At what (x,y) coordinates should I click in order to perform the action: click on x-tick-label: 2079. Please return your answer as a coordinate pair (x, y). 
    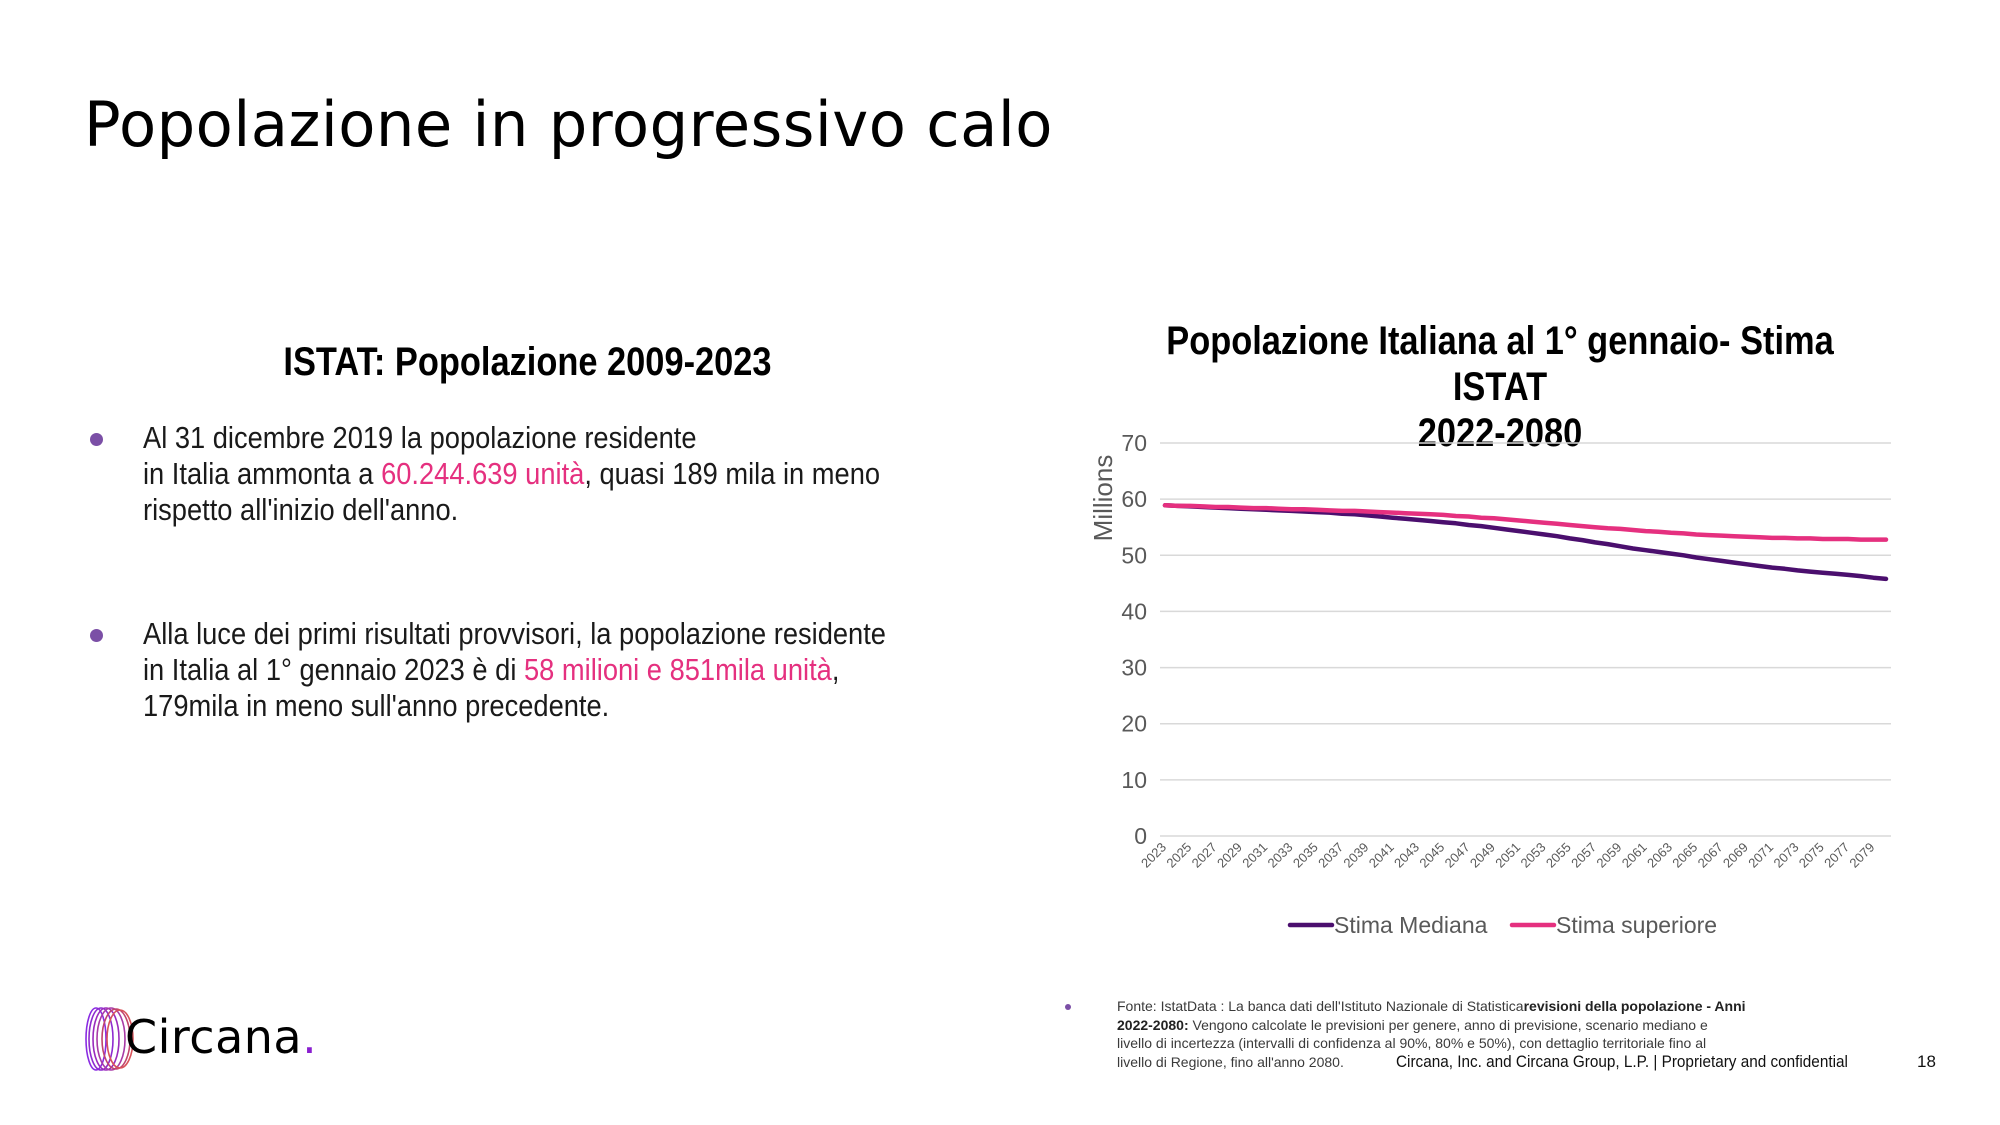
    Looking at the image, I should click on (1861, 855).